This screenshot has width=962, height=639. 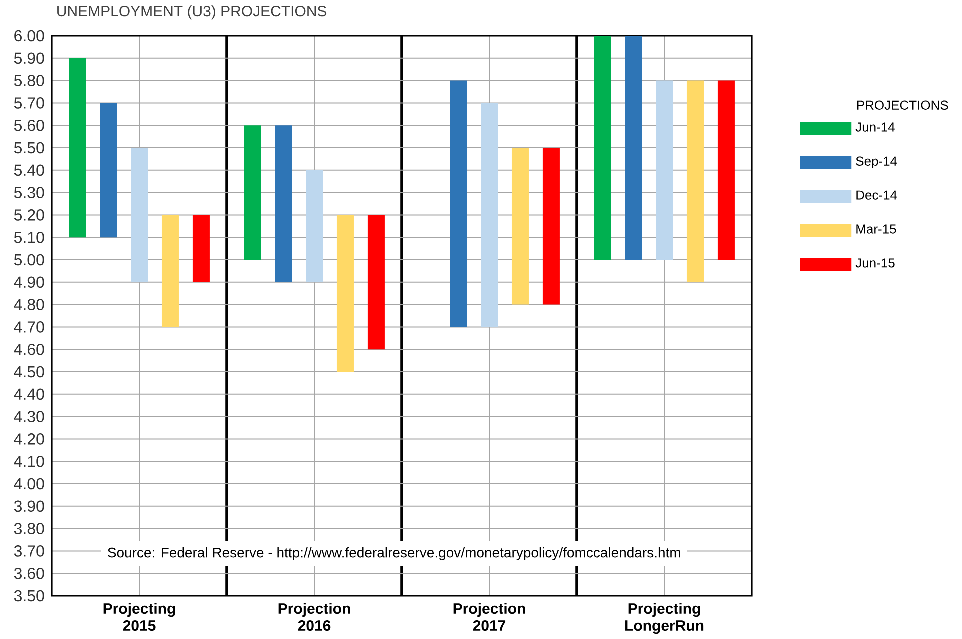 What do you see at coordinates (876, 229) in the screenshot?
I see `legend-label: Mar-15` at bounding box center [876, 229].